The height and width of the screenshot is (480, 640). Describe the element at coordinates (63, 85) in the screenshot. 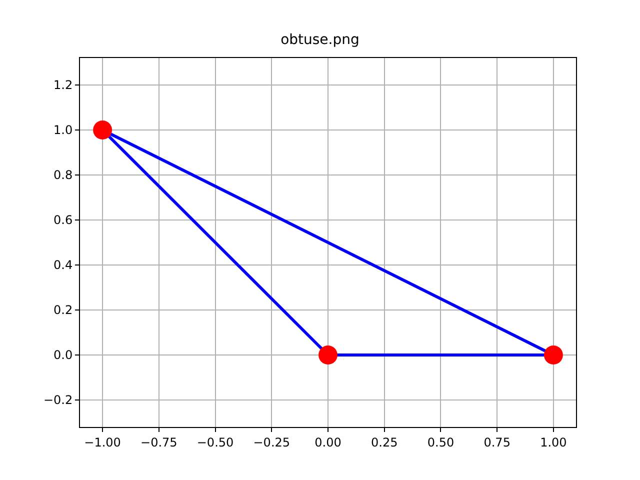

I see `y-tick-label: 1.2` at that location.